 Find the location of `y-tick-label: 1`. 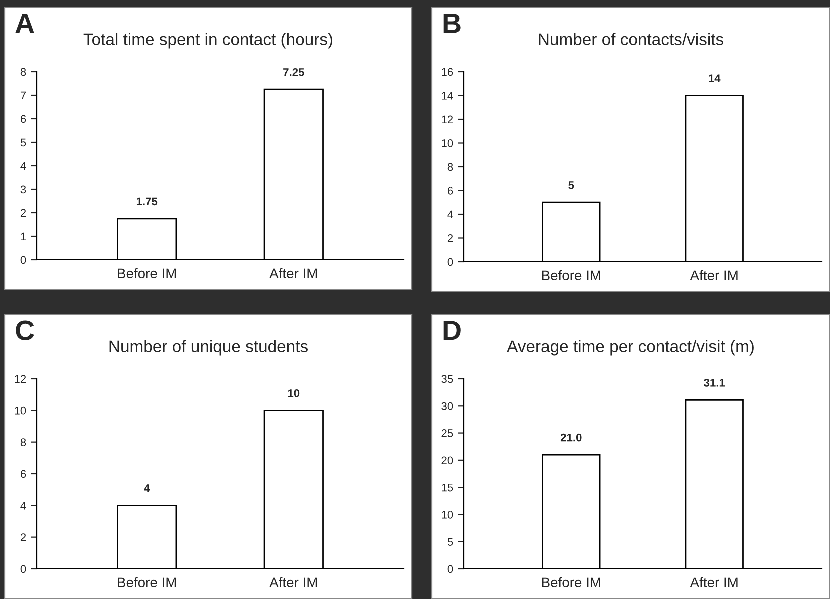

y-tick-label: 1 is located at coordinates (23, 236).